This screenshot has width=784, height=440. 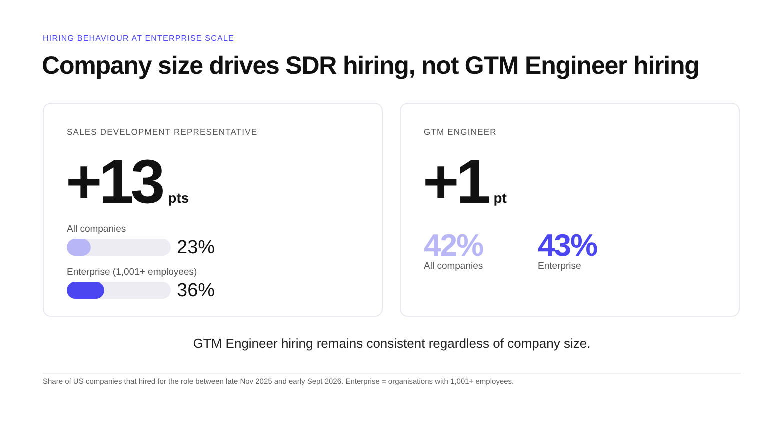 I want to click on data-label: 36%, so click(x=196, y=291).